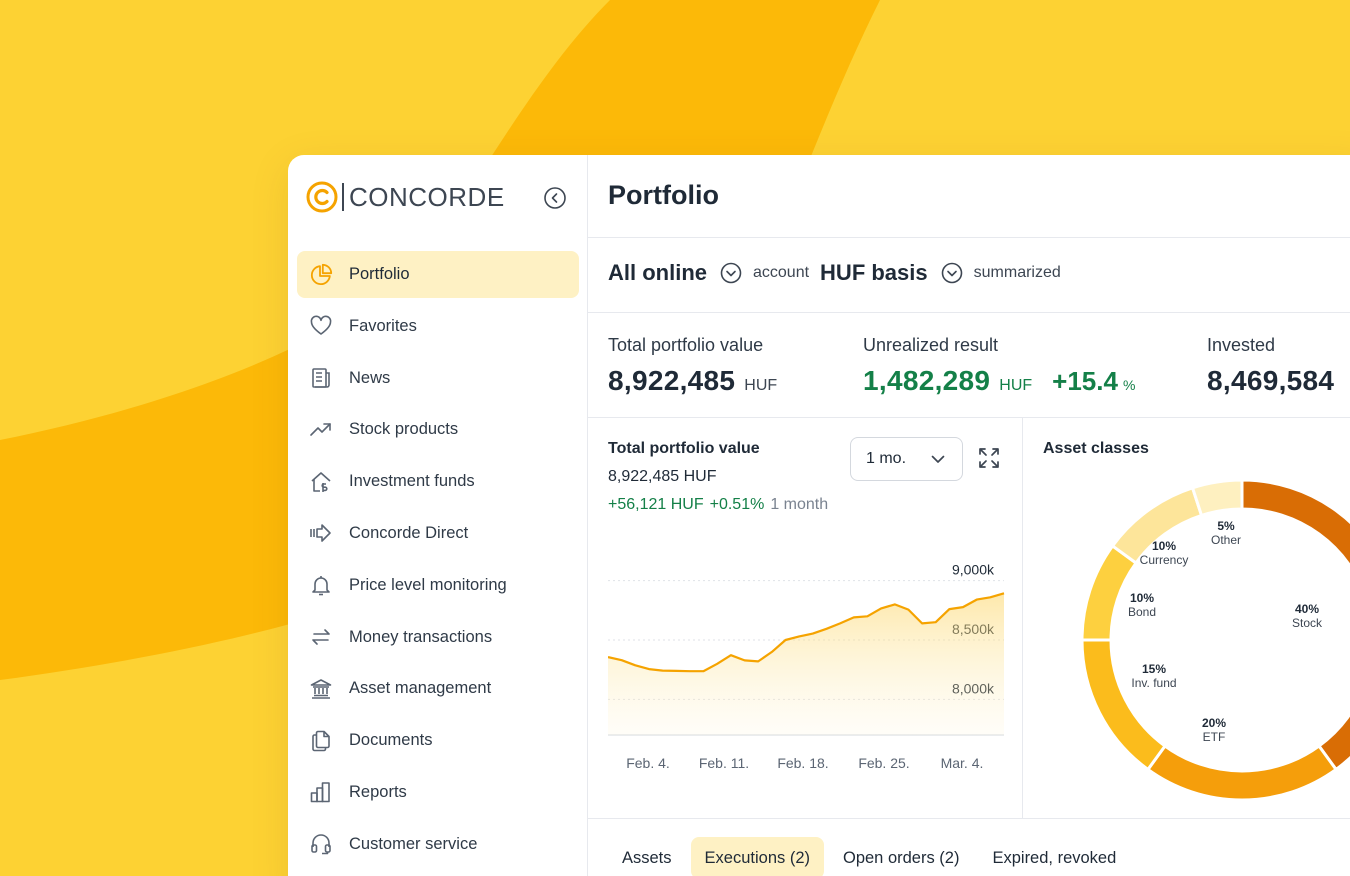  What do you see at coordinates (686, 345) in the screenshot?
I see `metric-label: Total portfolio value` at bounding box center [686, 345].